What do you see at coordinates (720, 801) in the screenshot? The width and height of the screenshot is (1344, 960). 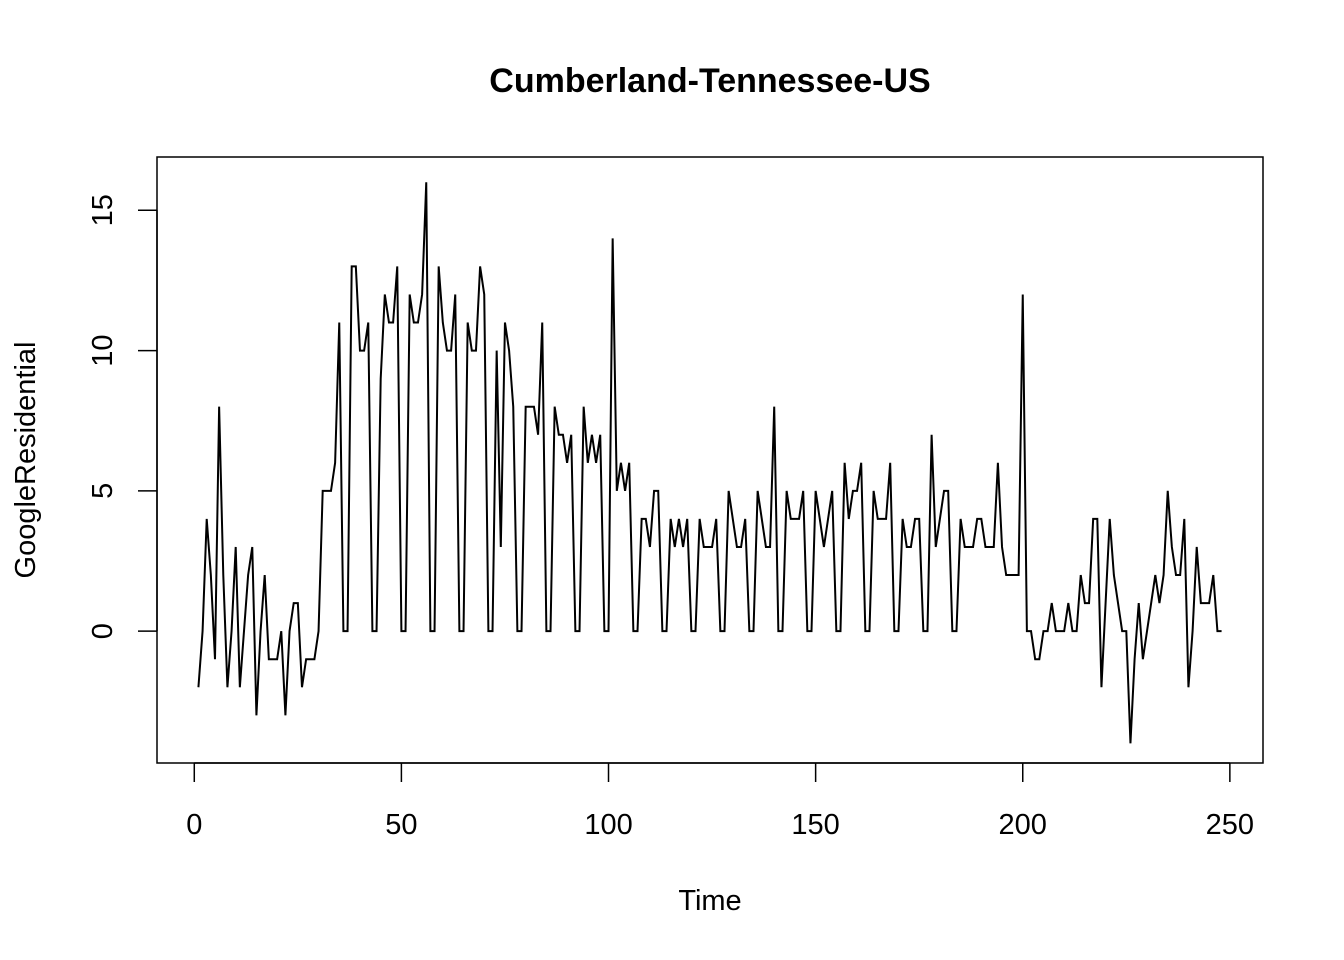 I see `x-axis: 0 50 100 150 200 250` at bounding box center [720, 801].